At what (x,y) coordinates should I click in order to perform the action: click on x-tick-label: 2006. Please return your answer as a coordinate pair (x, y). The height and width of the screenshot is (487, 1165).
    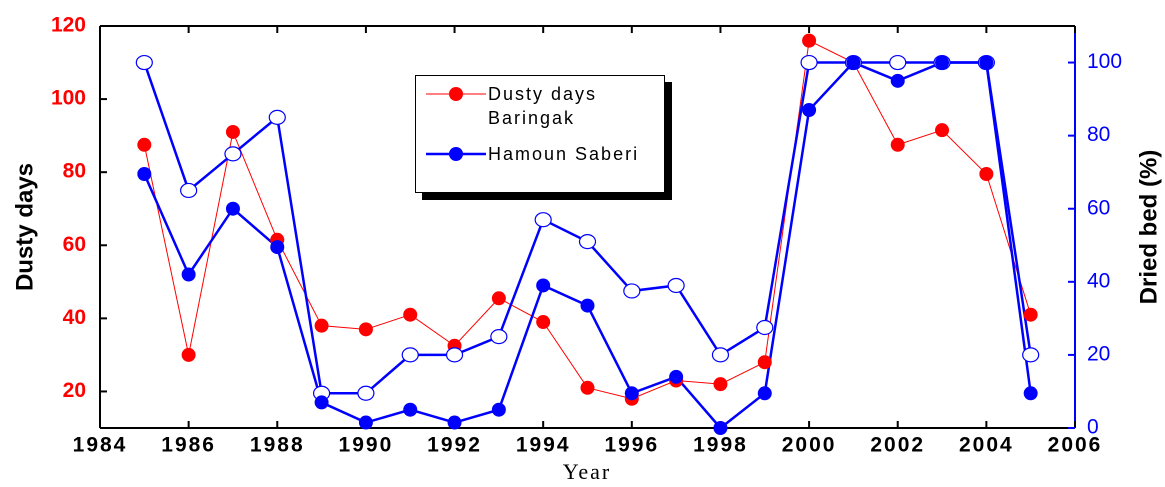
    Looking at the image, I should click on (1075, 445).